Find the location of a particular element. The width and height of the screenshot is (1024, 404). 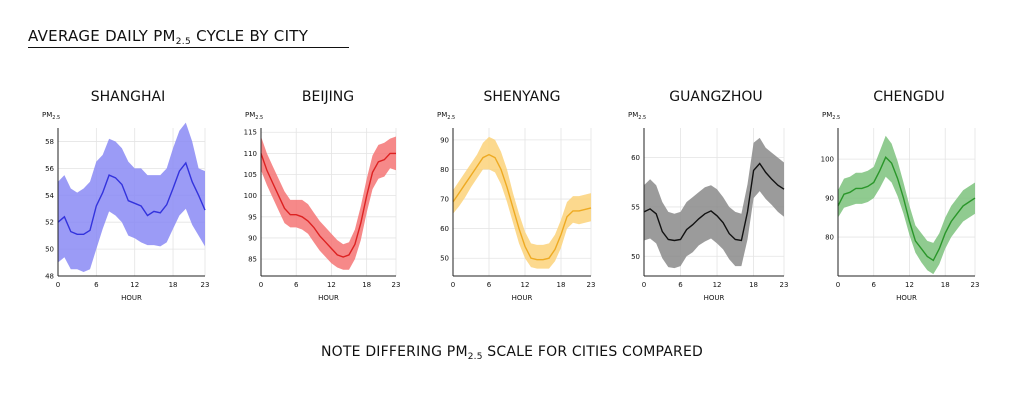

chart-guangzhou: GUANGZHOU PM2.5 50 55 60 0 6 12 18 23 HOUR is located at coordinates (708, 195).